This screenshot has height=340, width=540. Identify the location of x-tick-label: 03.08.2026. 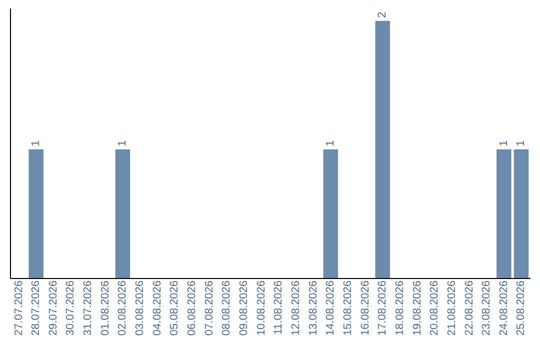
(140, 308).